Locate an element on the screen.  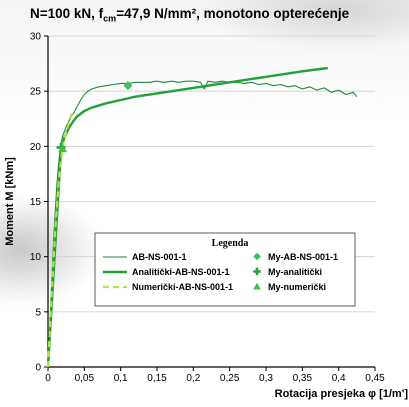
legend-entry-label: My-numerički is located at coordinates (297, 287).